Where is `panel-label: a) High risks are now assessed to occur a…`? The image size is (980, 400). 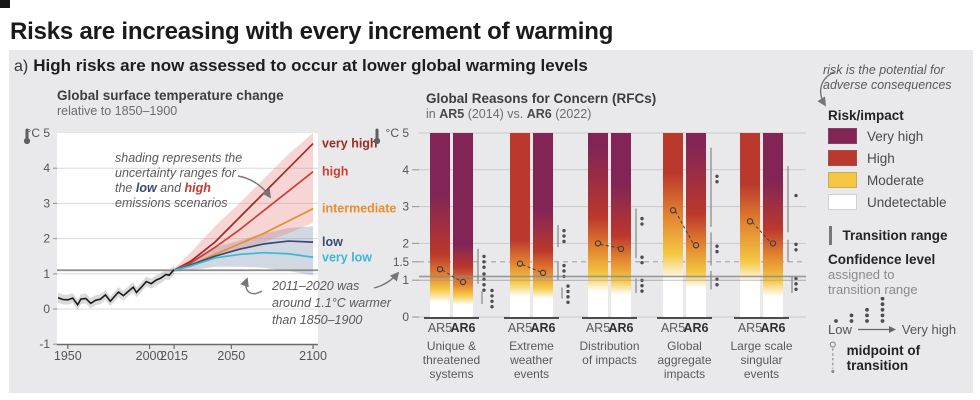
panel-label: a) High risks are now assessed to occur a… is located at coordinates (301, 66).